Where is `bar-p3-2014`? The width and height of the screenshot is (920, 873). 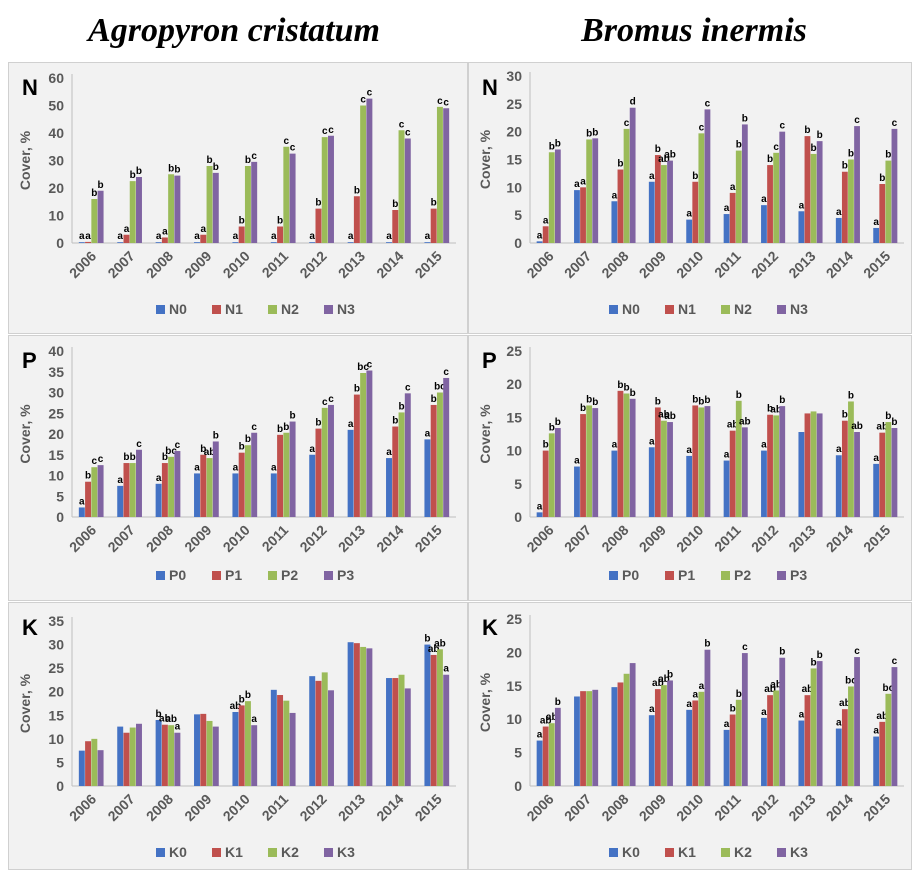
bar-p3-2014 is located at coordinates (857, 474).